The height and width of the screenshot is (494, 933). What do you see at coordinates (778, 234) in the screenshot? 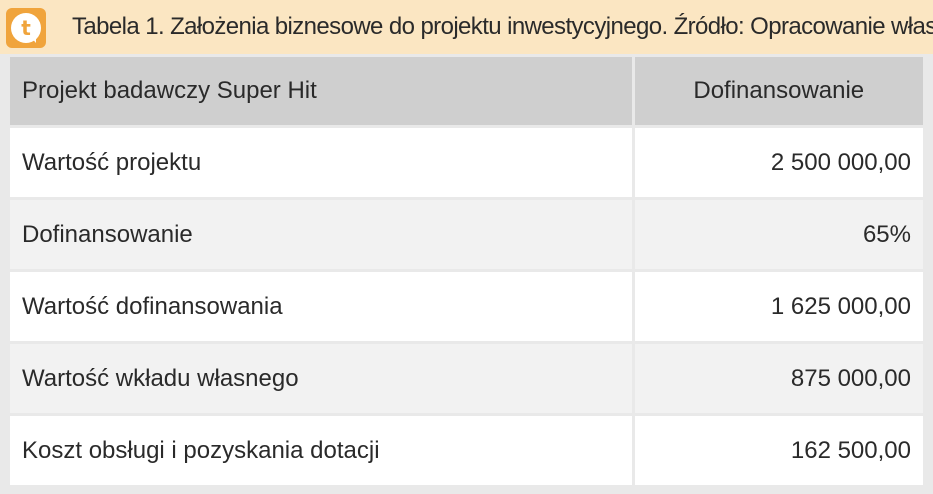
I see `row-value: 65%` at bounding box center [778, 234].